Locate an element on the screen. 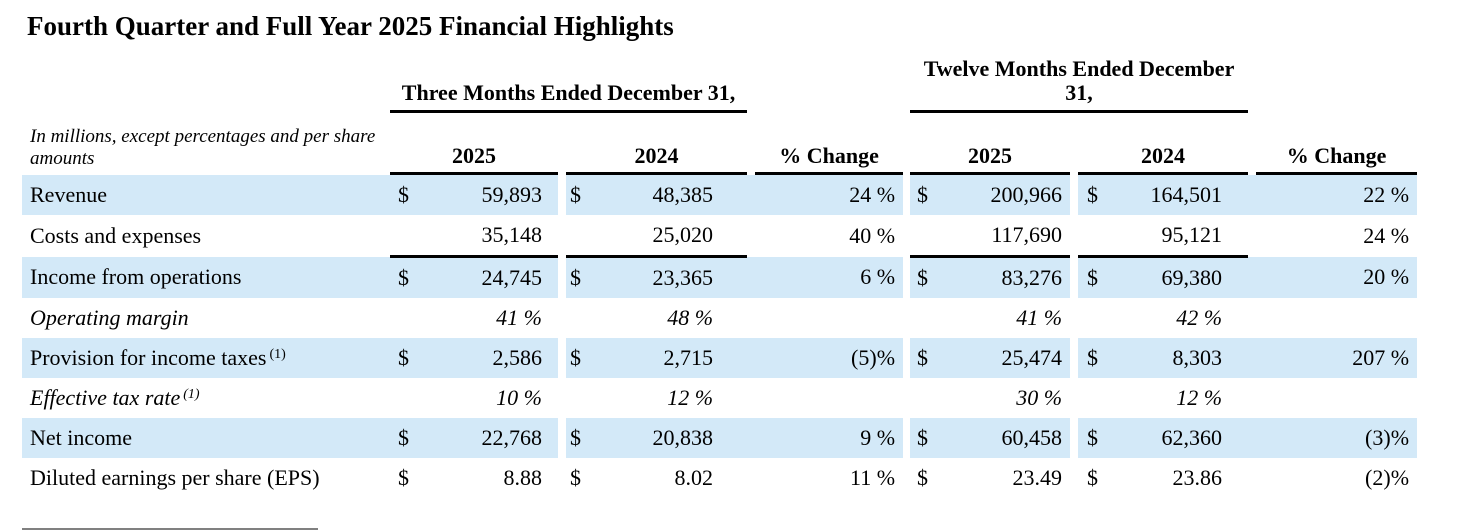  value-cell-q-2025: 10 % is located at coordinates (474, 398).